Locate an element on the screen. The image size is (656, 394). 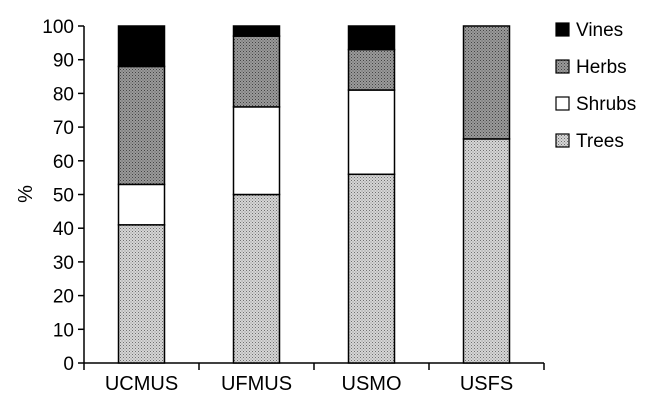
y-axis-title: % is located at coordinates (26, 194).